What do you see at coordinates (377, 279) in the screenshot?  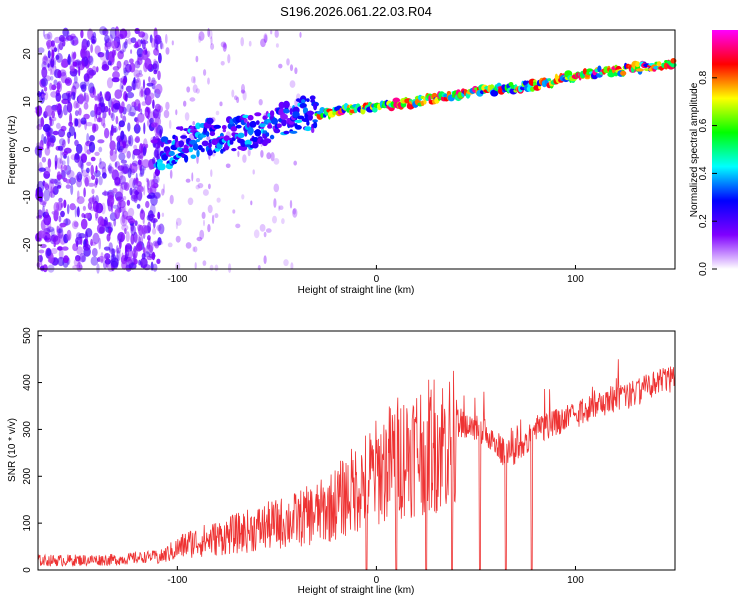 I see `spectrogram-x-tick-label: 0` at bounding box center [377, 279].